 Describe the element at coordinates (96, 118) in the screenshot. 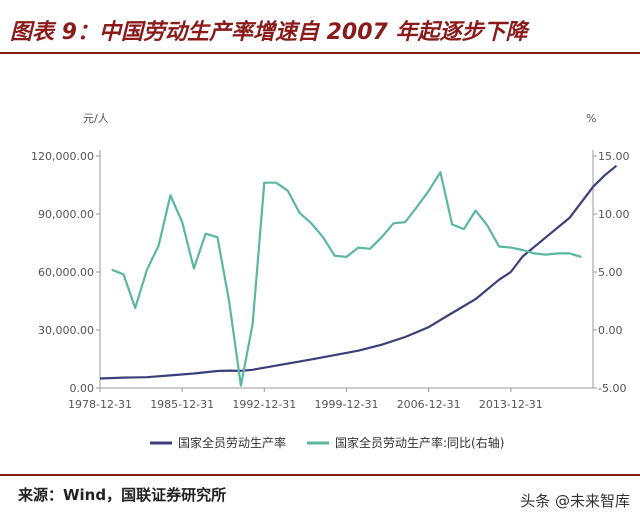

I see `left-axis-unit: 元/人` at that location.